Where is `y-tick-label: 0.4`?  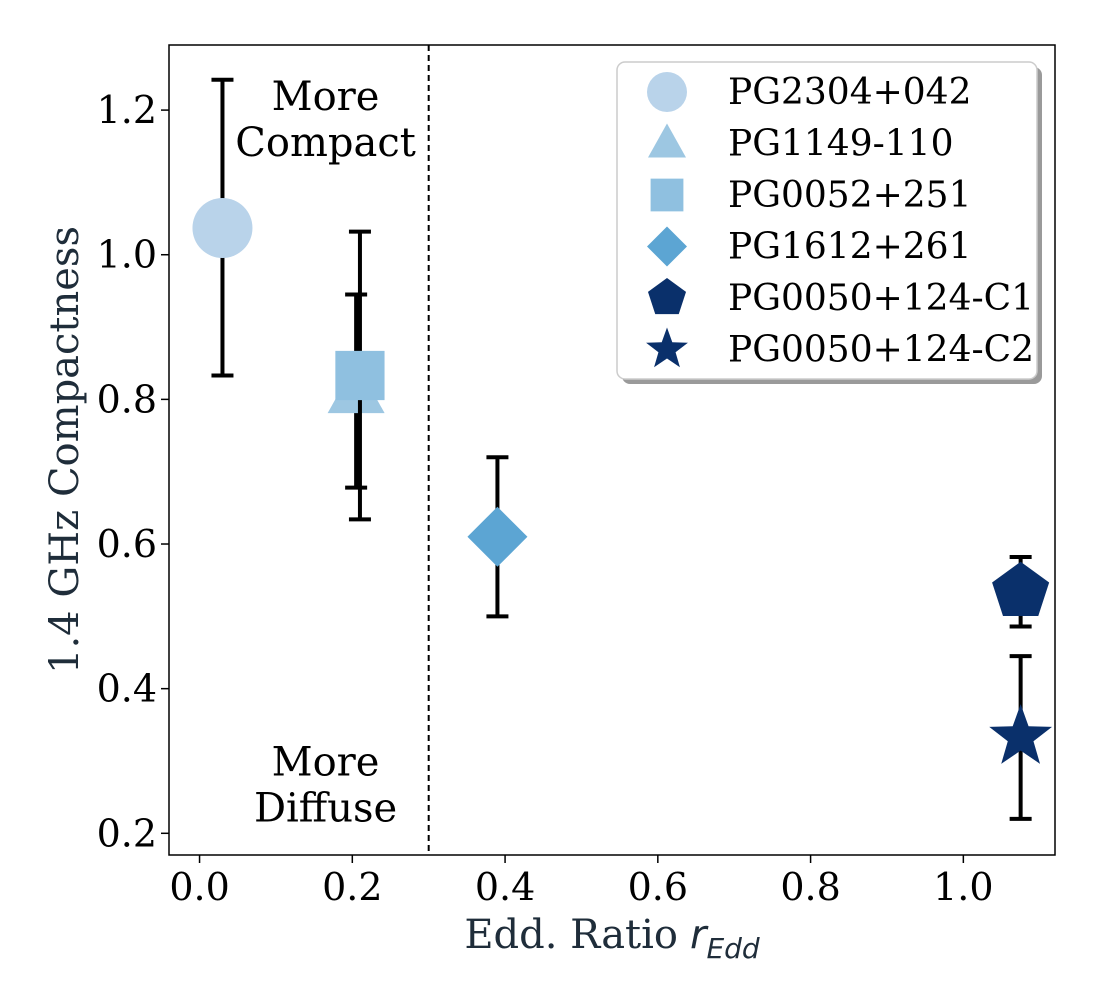
y-tick-label: 0.4 is located at coordinates (127, 689).